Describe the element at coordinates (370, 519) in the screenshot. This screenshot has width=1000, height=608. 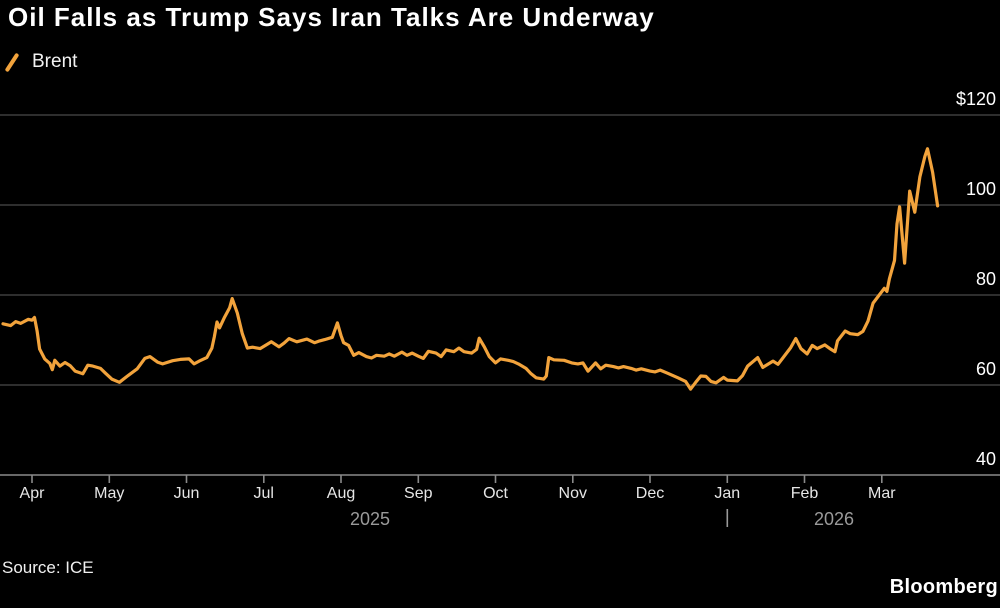
I see `x-axis-label-year: 2025` at that location.